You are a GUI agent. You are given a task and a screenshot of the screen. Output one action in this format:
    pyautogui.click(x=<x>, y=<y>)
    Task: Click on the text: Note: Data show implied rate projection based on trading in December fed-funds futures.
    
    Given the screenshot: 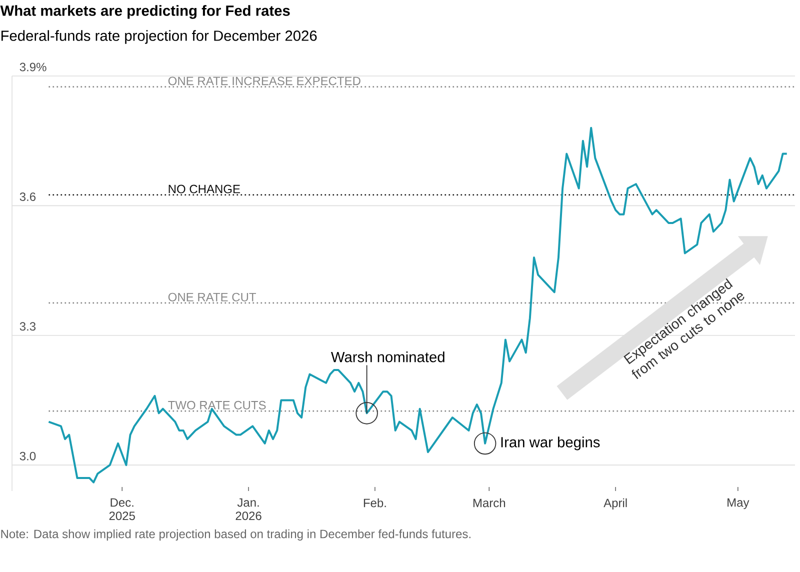 What is the action you would take?
    pyautogui.click(x=235, y=535)
    